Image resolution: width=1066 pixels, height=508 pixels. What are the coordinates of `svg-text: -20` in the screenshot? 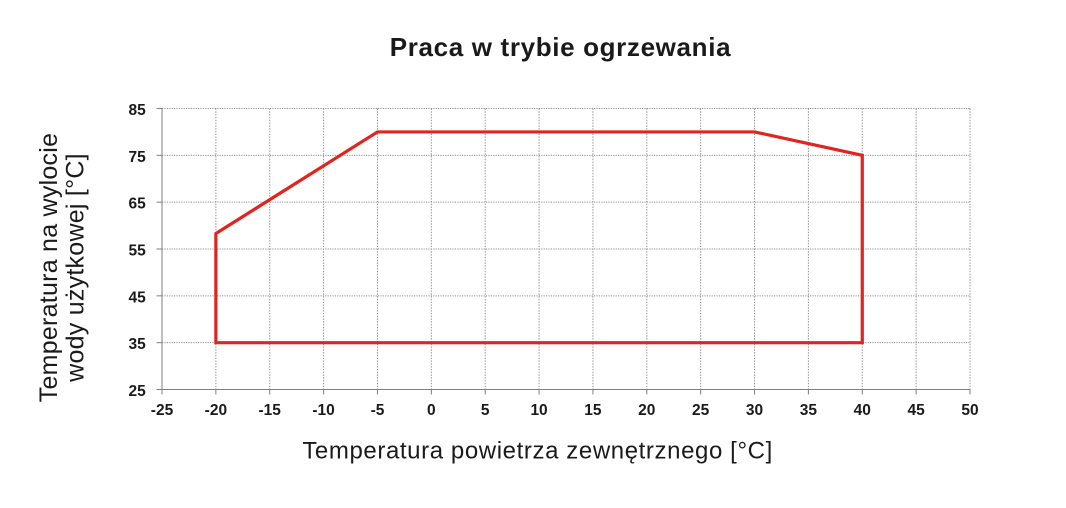 It's located at (216, 410).